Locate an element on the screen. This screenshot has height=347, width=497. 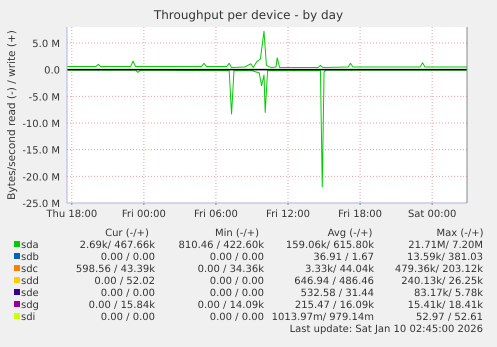
y-tick-label: 0.0 is located at coordinates (52, 71).